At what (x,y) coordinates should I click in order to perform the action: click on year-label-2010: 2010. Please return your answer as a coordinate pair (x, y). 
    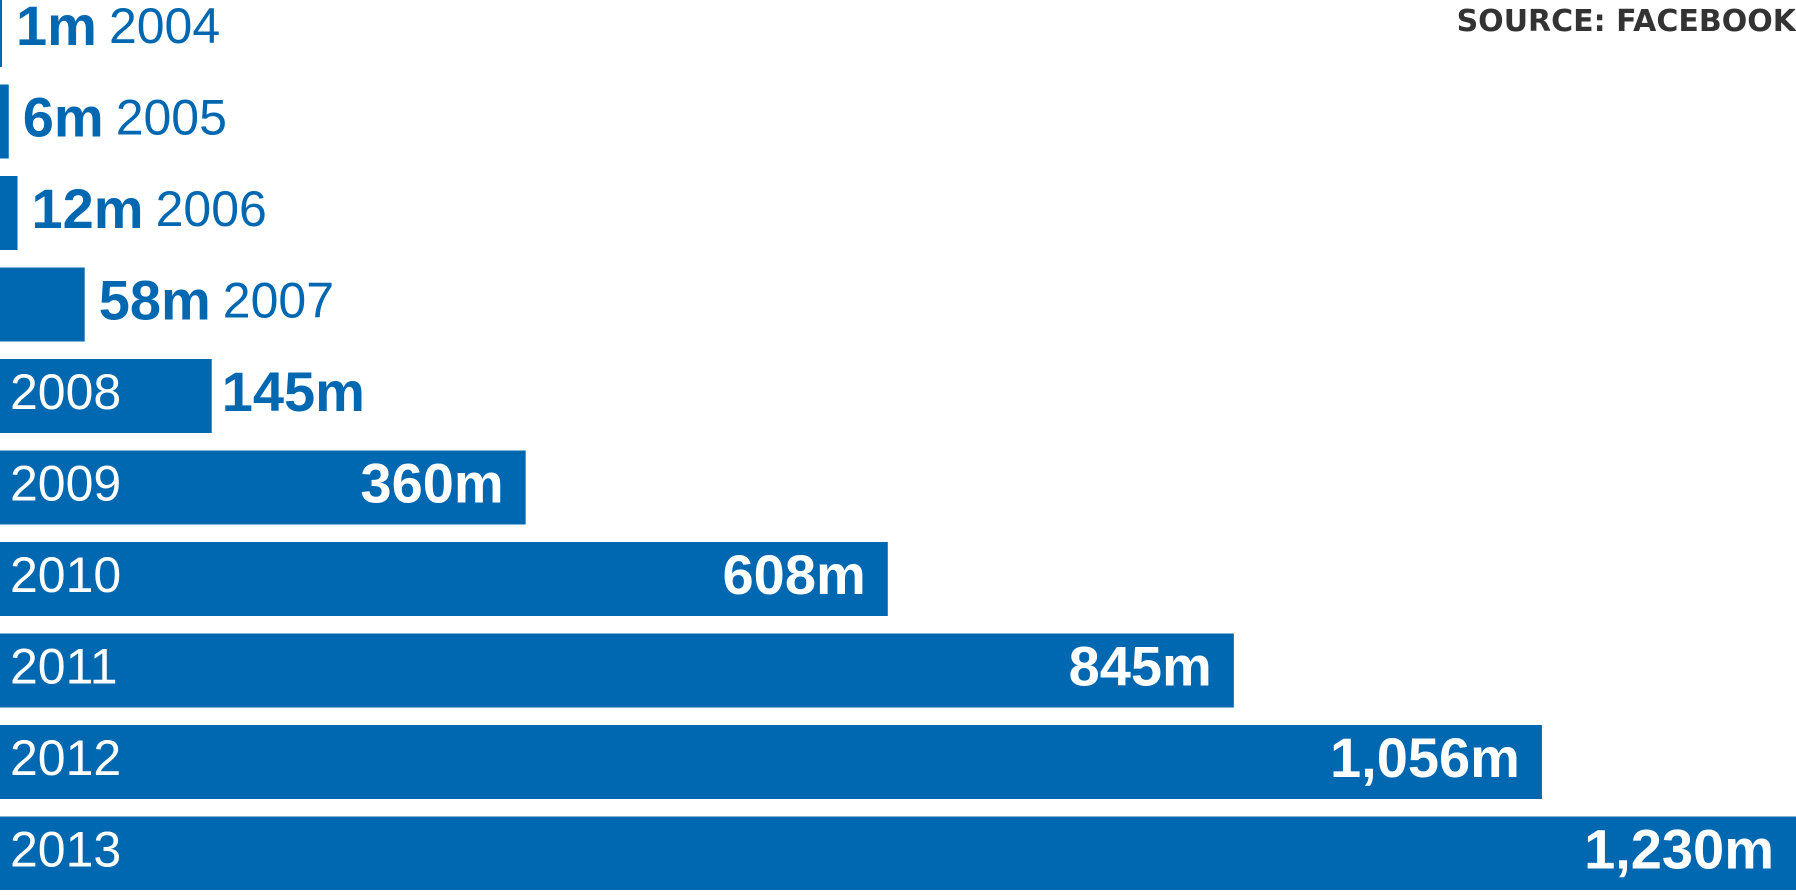
    Looking at the image, I should click on (65, 575).